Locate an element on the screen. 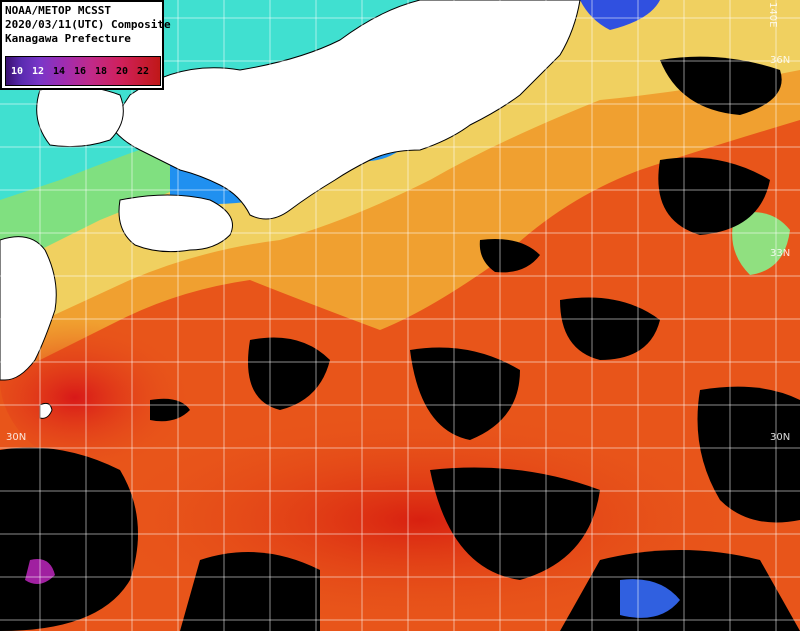 This screenshot has height=631, width=800. legend-tick-12: 12 is located at coordinates (38, 71).